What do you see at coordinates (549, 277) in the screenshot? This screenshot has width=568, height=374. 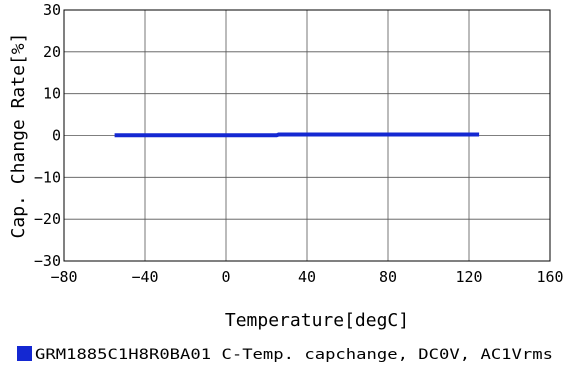 I see `x-tick-label: 160` at bounding box center [549, 277].